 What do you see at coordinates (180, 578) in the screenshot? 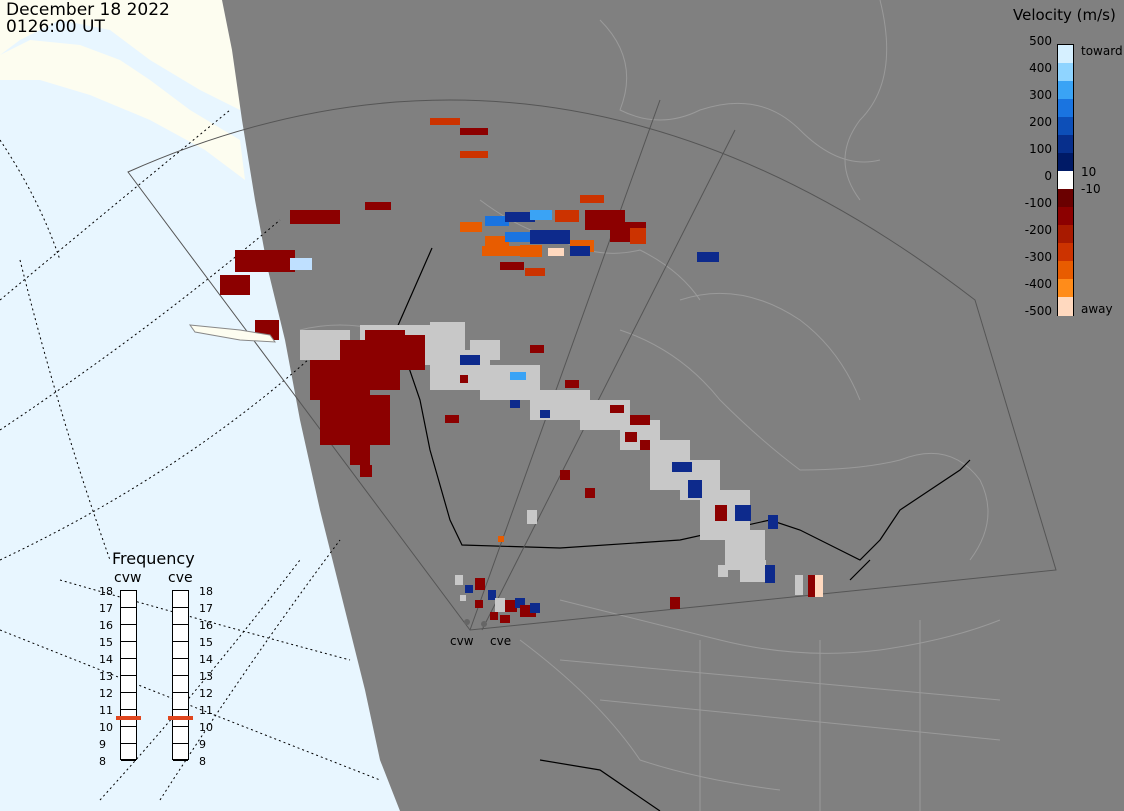
I see `frequency-column-cve-label: cve` at bounding box center [180, 578].